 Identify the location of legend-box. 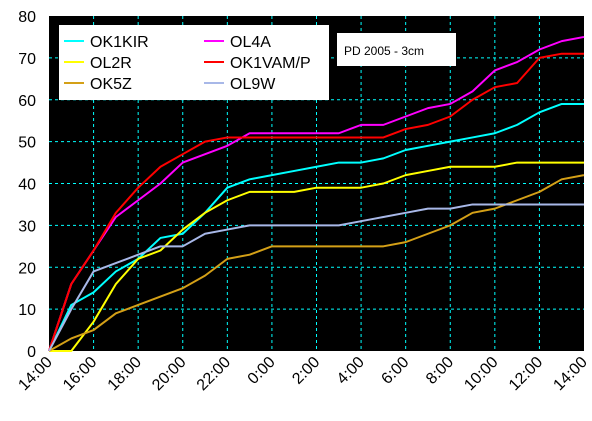
(194, 62).